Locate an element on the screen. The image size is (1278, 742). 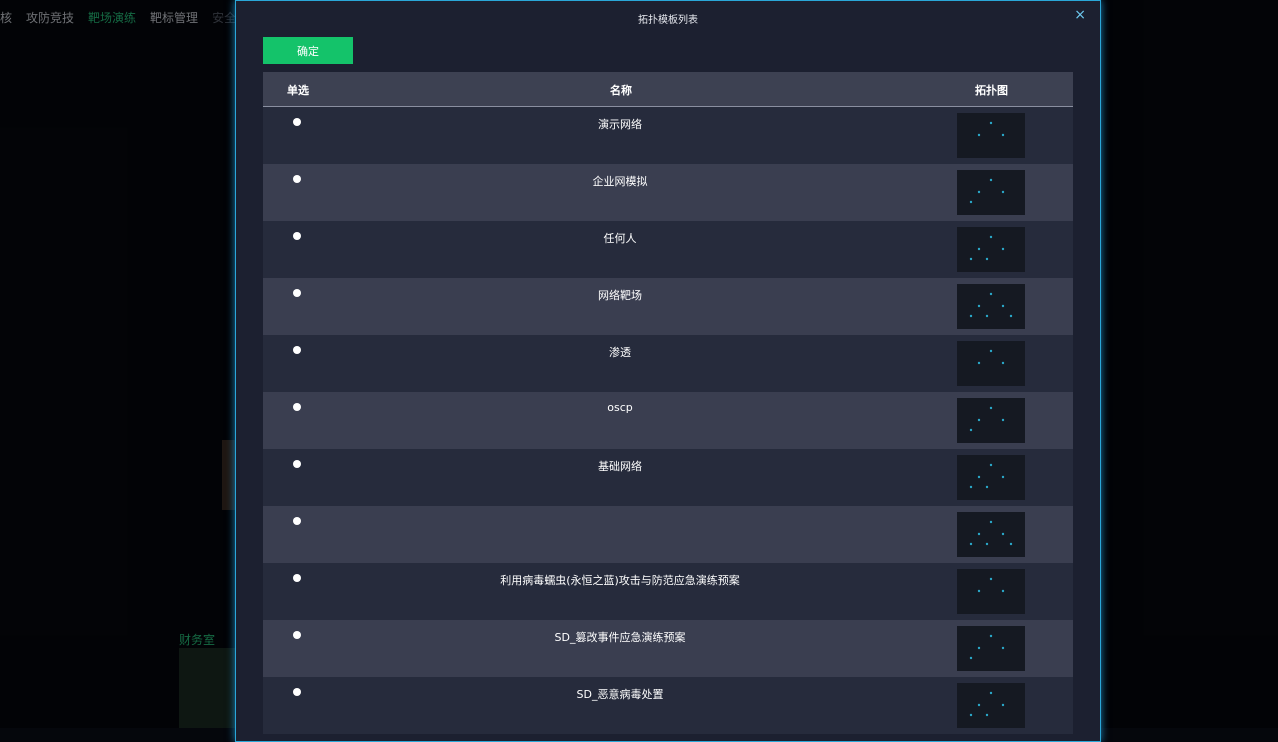
table-row: SD_恶意病毒处置 is located at coordinates (668, 705).